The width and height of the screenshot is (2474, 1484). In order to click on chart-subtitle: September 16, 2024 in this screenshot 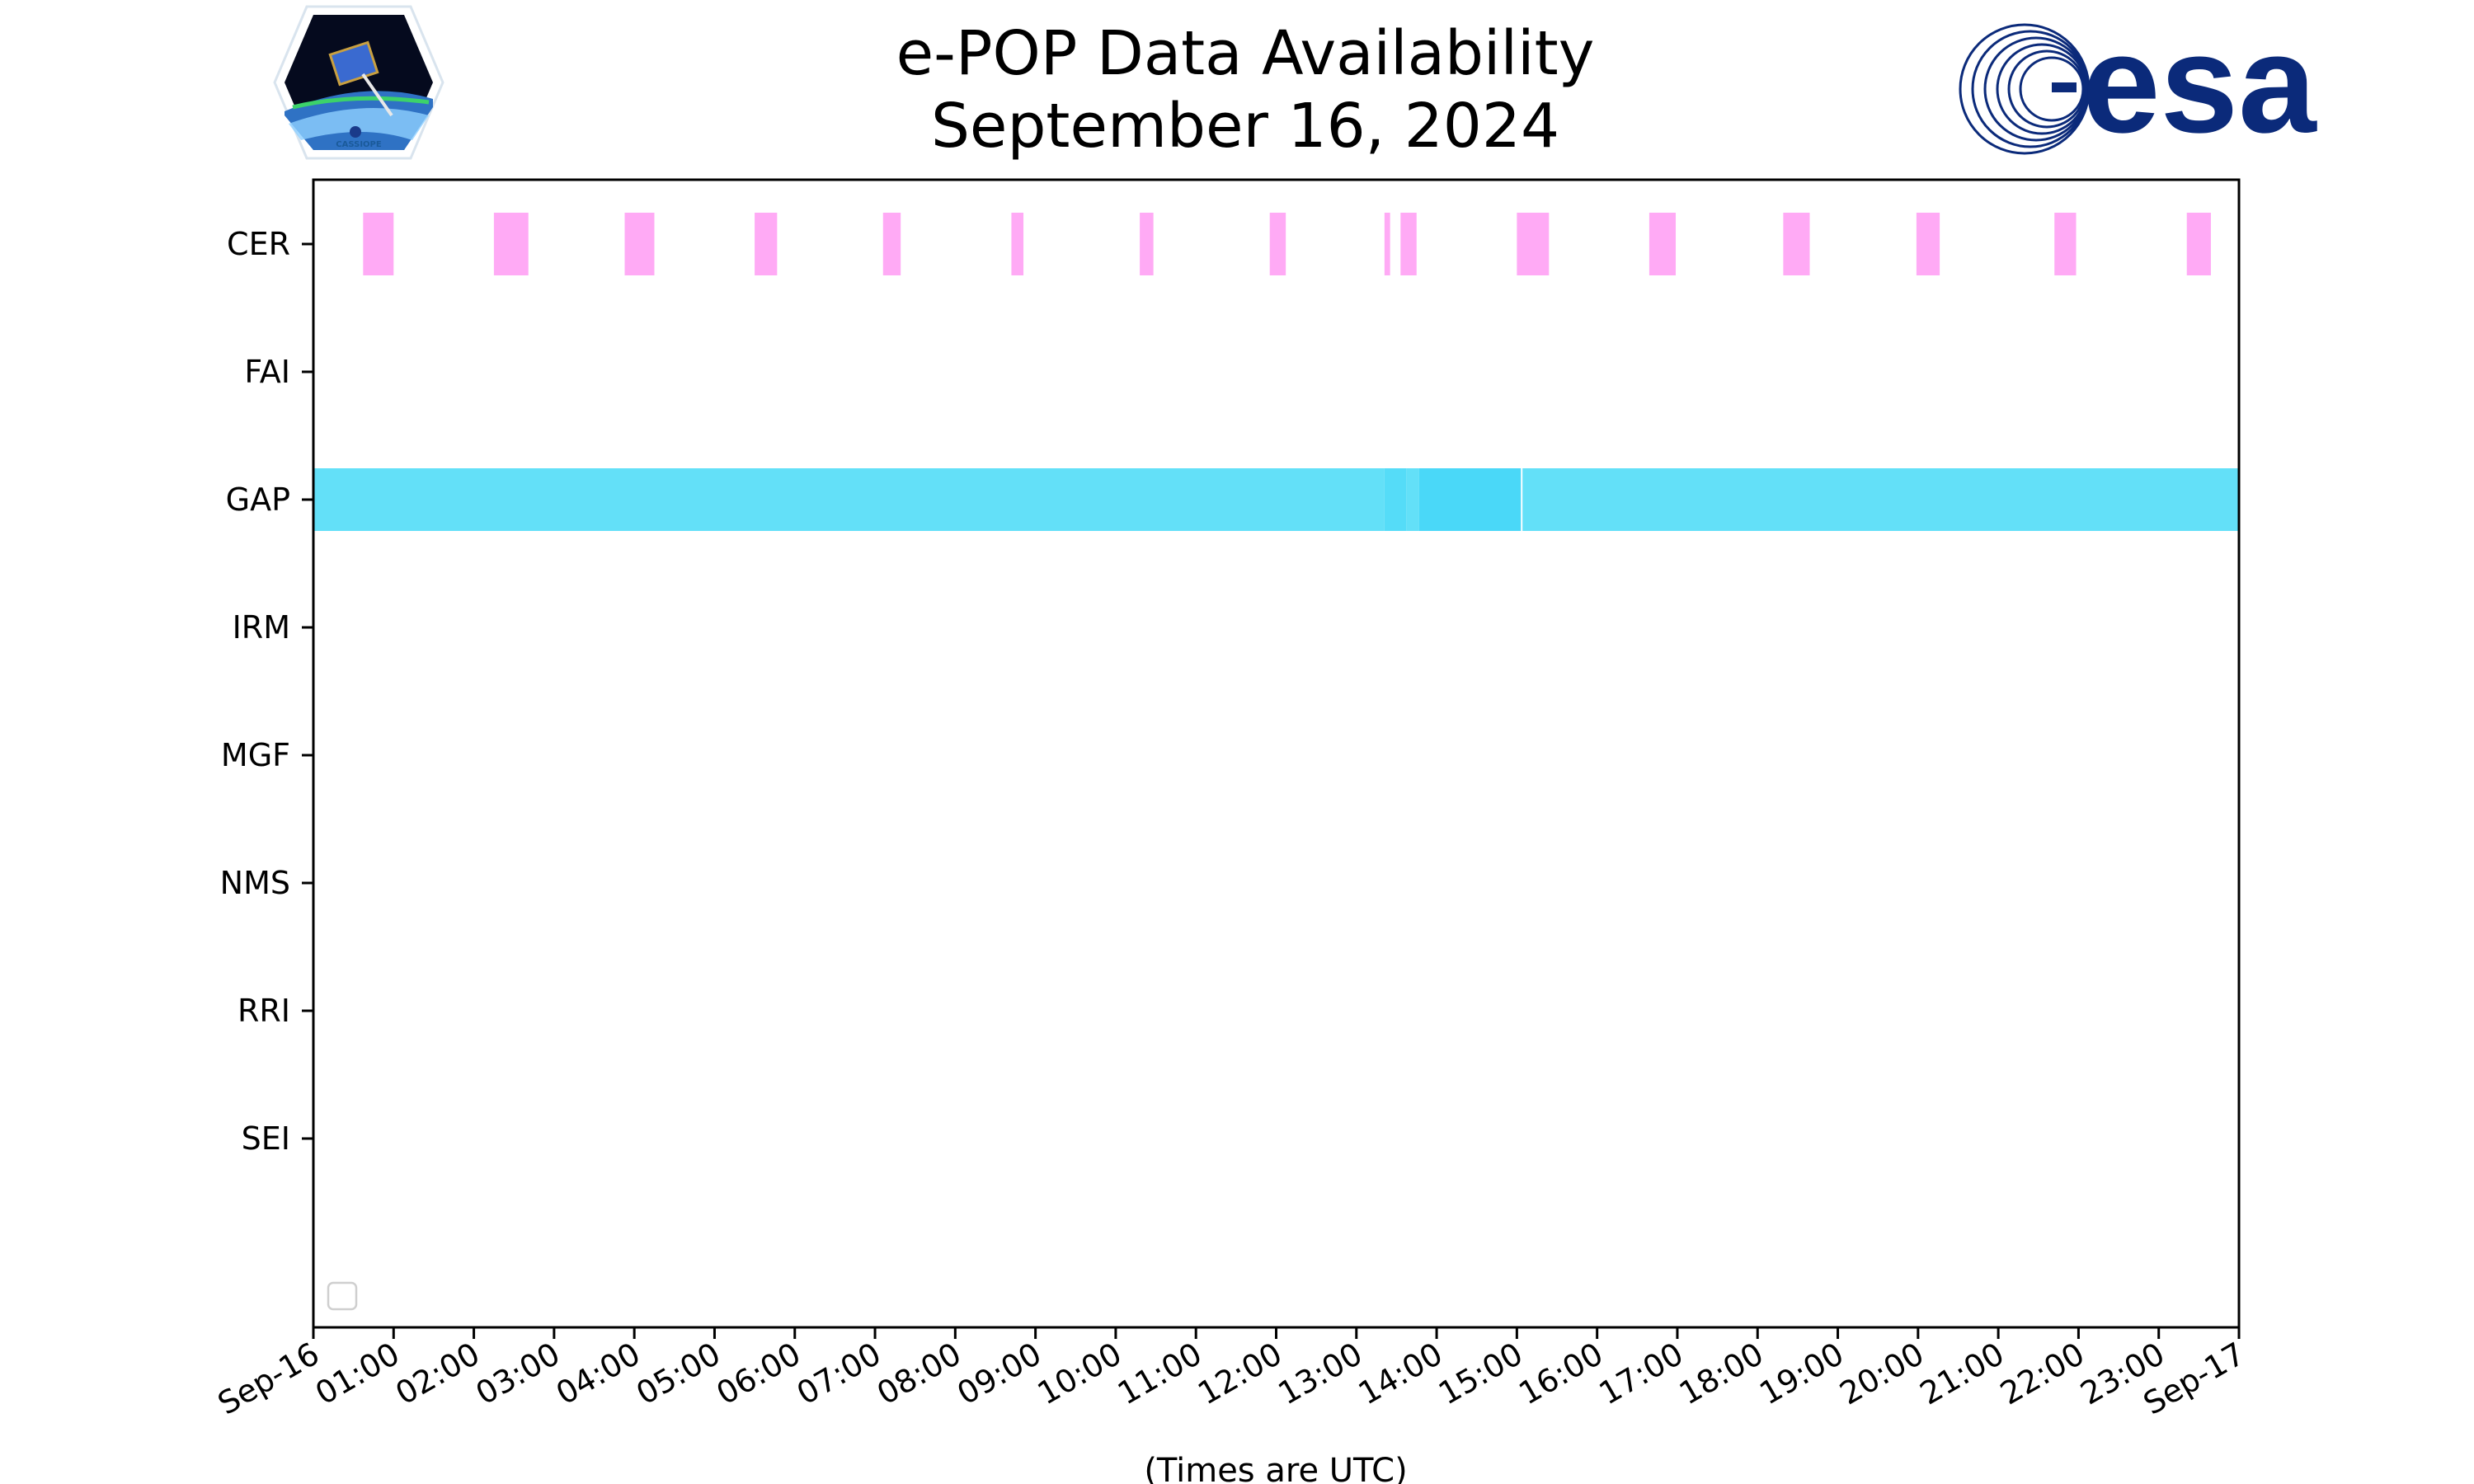, I will do `click(1245, 127)`.